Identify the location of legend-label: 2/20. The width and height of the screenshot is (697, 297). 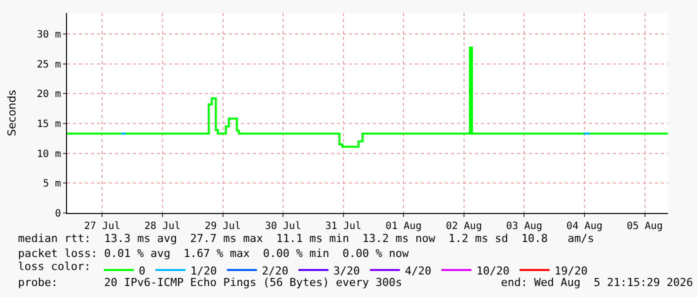
(275, 271).